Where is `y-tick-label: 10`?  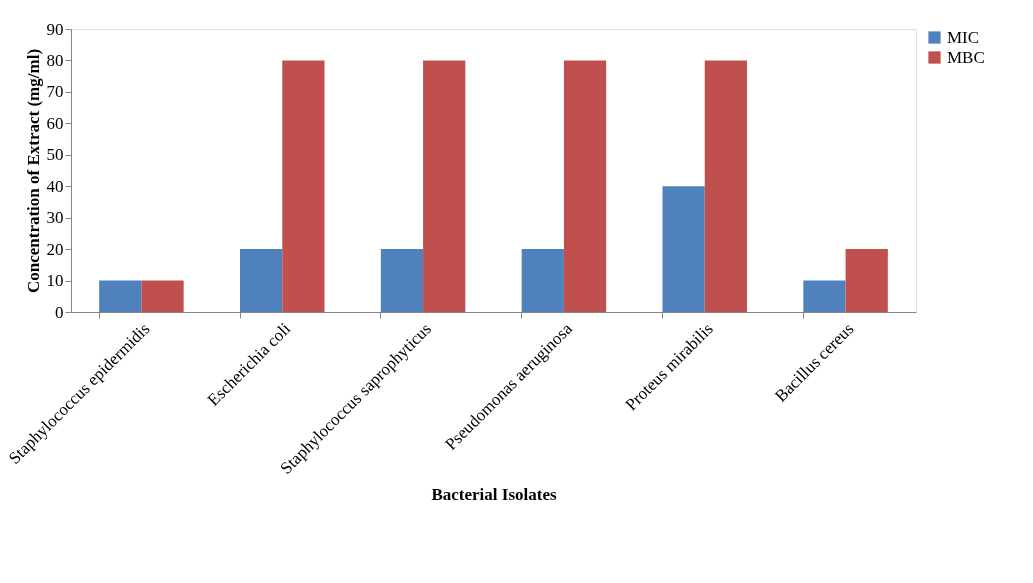 y-tick-label: 10 is located at coordinates (55, 281).